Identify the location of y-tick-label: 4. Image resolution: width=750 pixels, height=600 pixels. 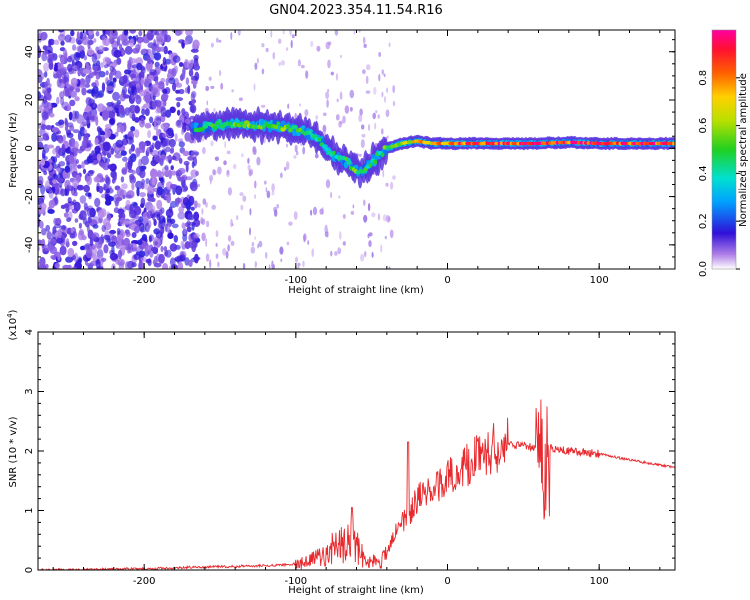
(29, 332).